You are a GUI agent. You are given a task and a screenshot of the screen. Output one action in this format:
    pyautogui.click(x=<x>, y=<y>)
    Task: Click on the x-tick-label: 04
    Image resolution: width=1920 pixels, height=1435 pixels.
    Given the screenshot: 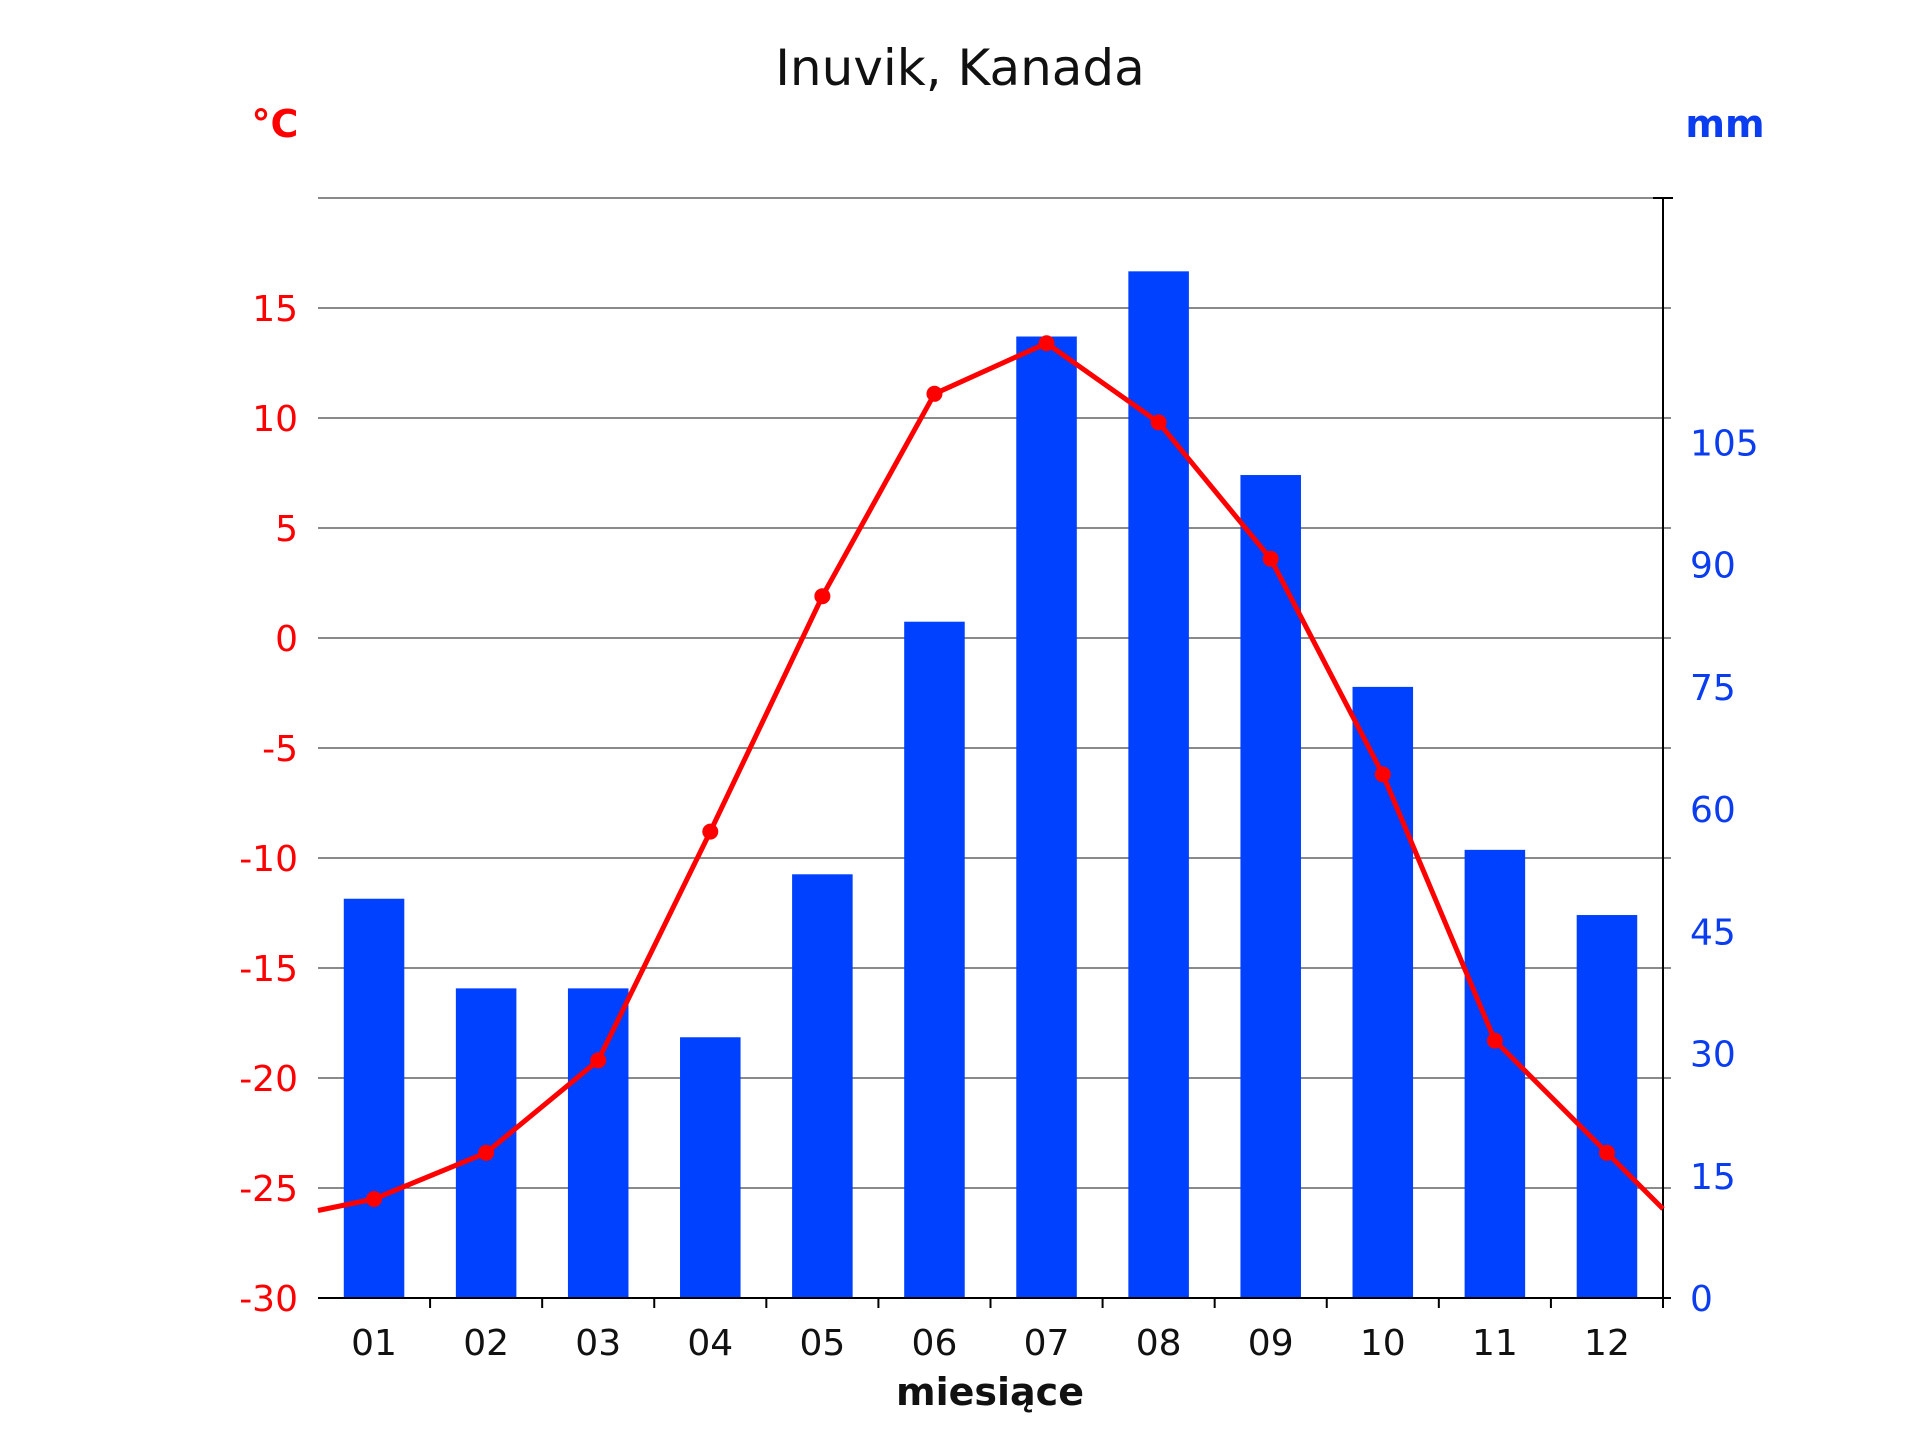 What is the action you would take?
    pyautogui.click(x=710, y=1343)
    